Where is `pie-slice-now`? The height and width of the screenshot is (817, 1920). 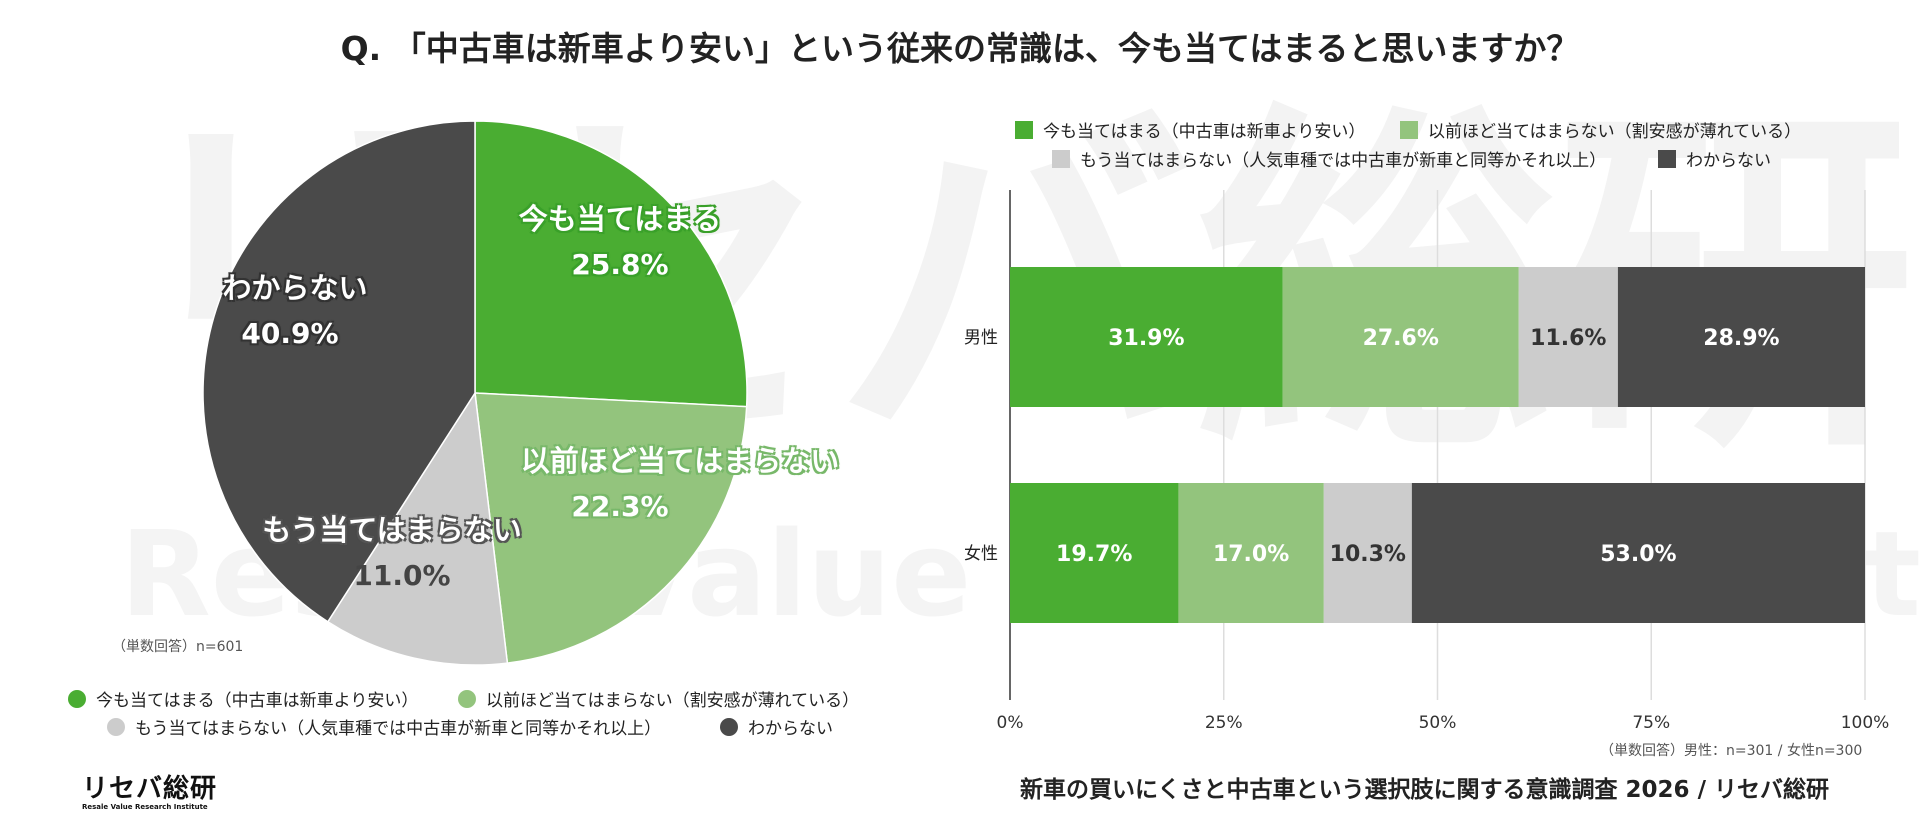
pie-slice-now is located at coordinates (611, 264).